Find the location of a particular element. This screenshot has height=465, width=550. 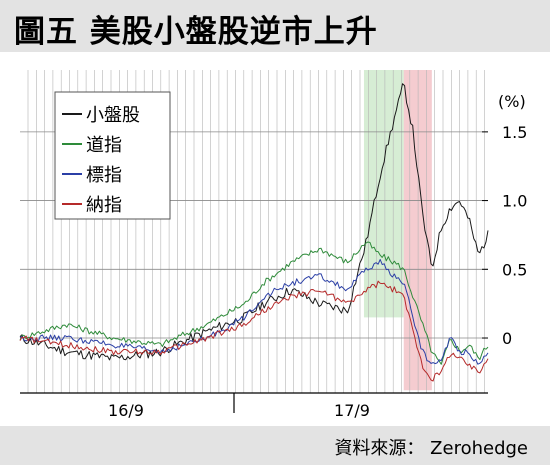

source-bar: 資料來源： Zerohedge is located at coordinates (275, 445).